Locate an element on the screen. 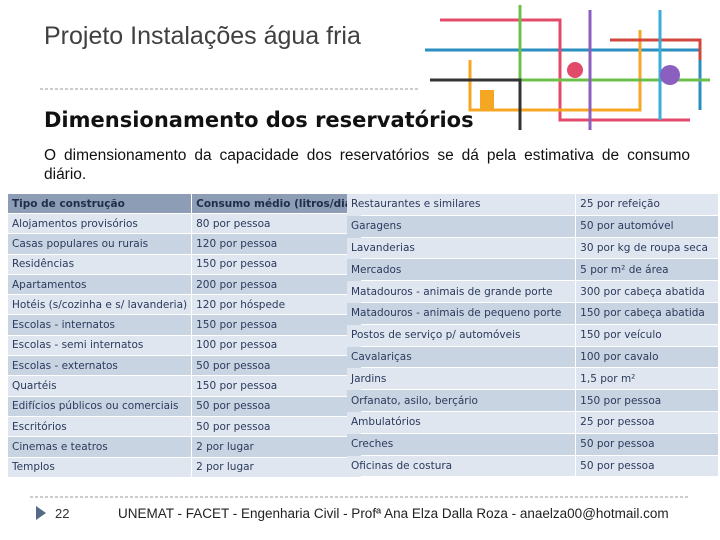  row: Escolas - internatos 150 por pessoa is located at coordinates (184, 325).